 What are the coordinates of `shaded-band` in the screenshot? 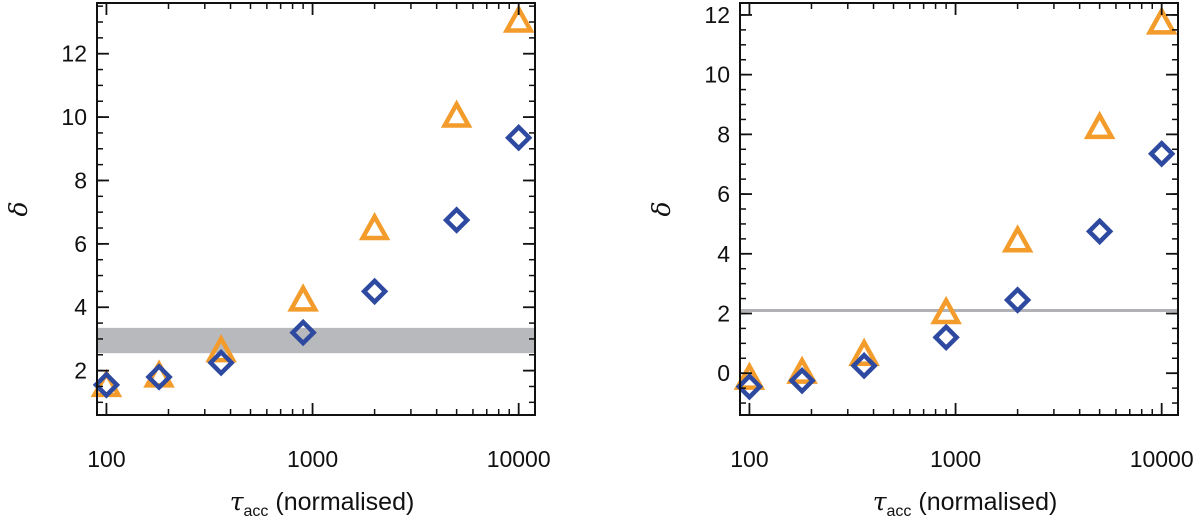 It's located at (316, 340).